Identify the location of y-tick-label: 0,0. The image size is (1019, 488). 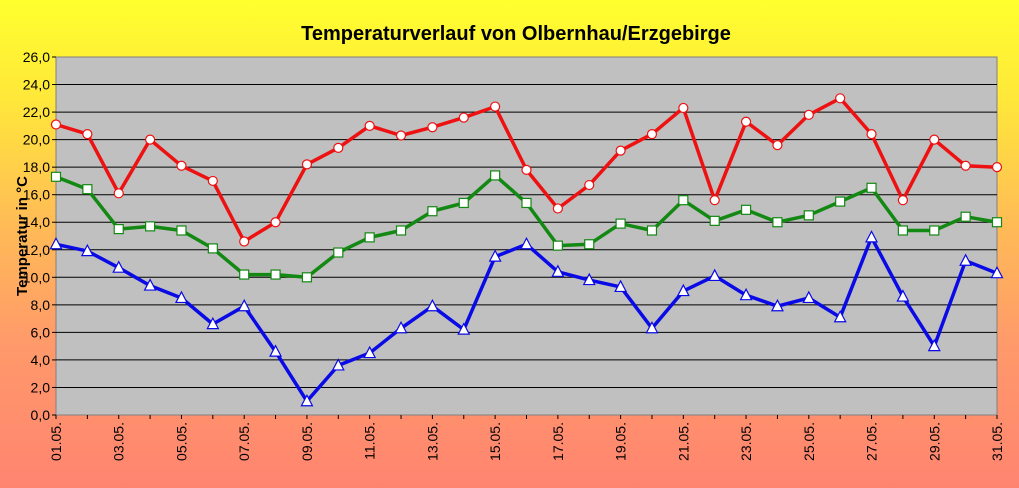
(41, 415).